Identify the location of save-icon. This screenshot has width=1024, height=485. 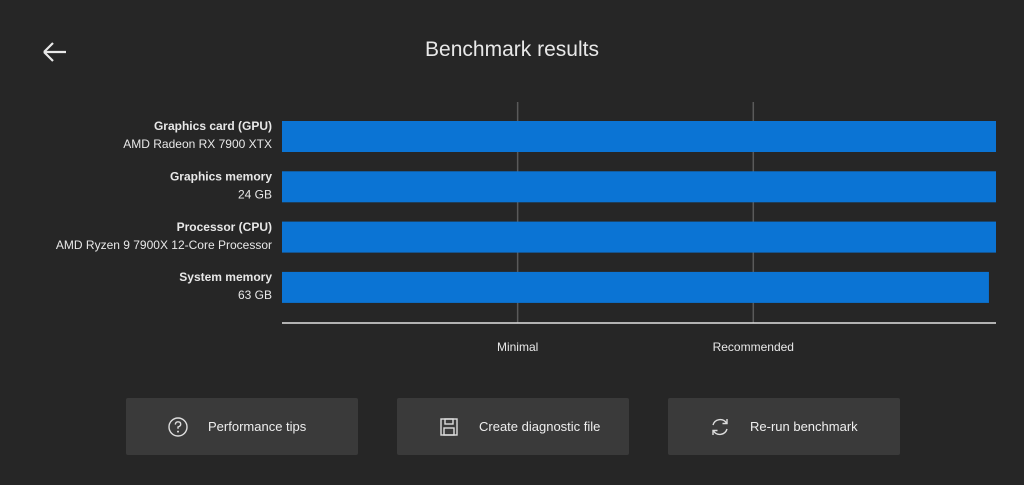
(449, 426).